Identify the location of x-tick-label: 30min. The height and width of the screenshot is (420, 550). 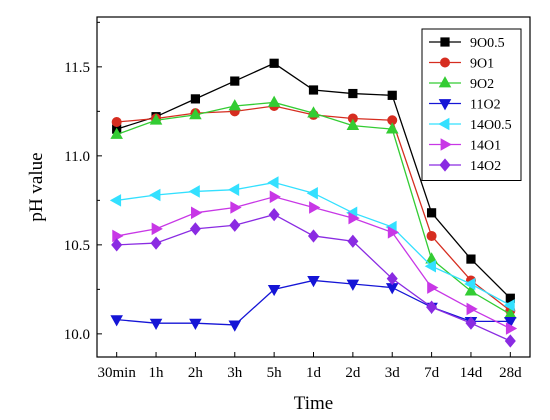
(117, 373).